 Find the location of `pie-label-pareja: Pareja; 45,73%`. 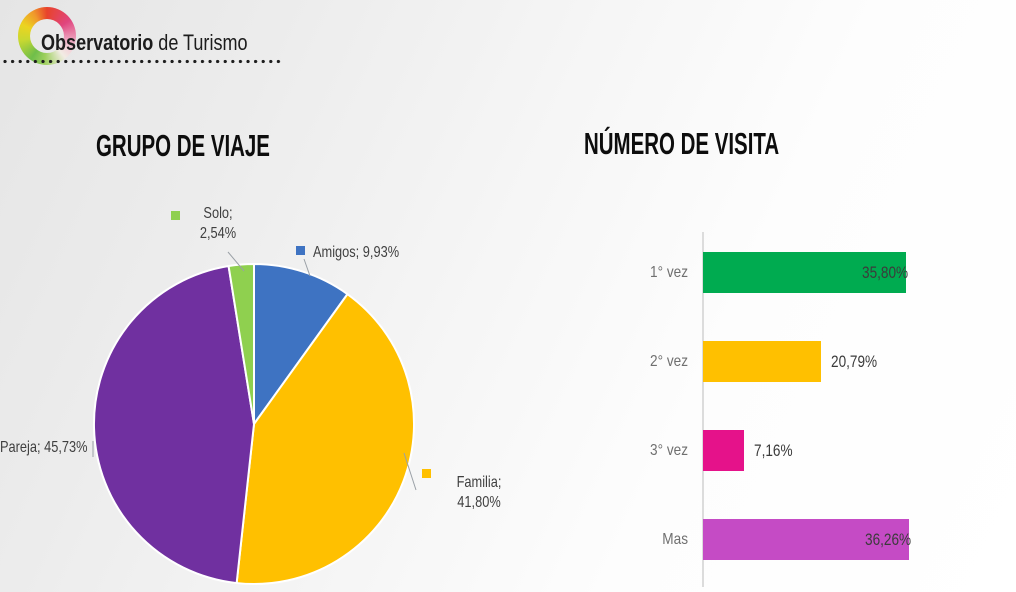

pie-label-pareja: Pareja; 45,73% is located at coordinates (46, 448).